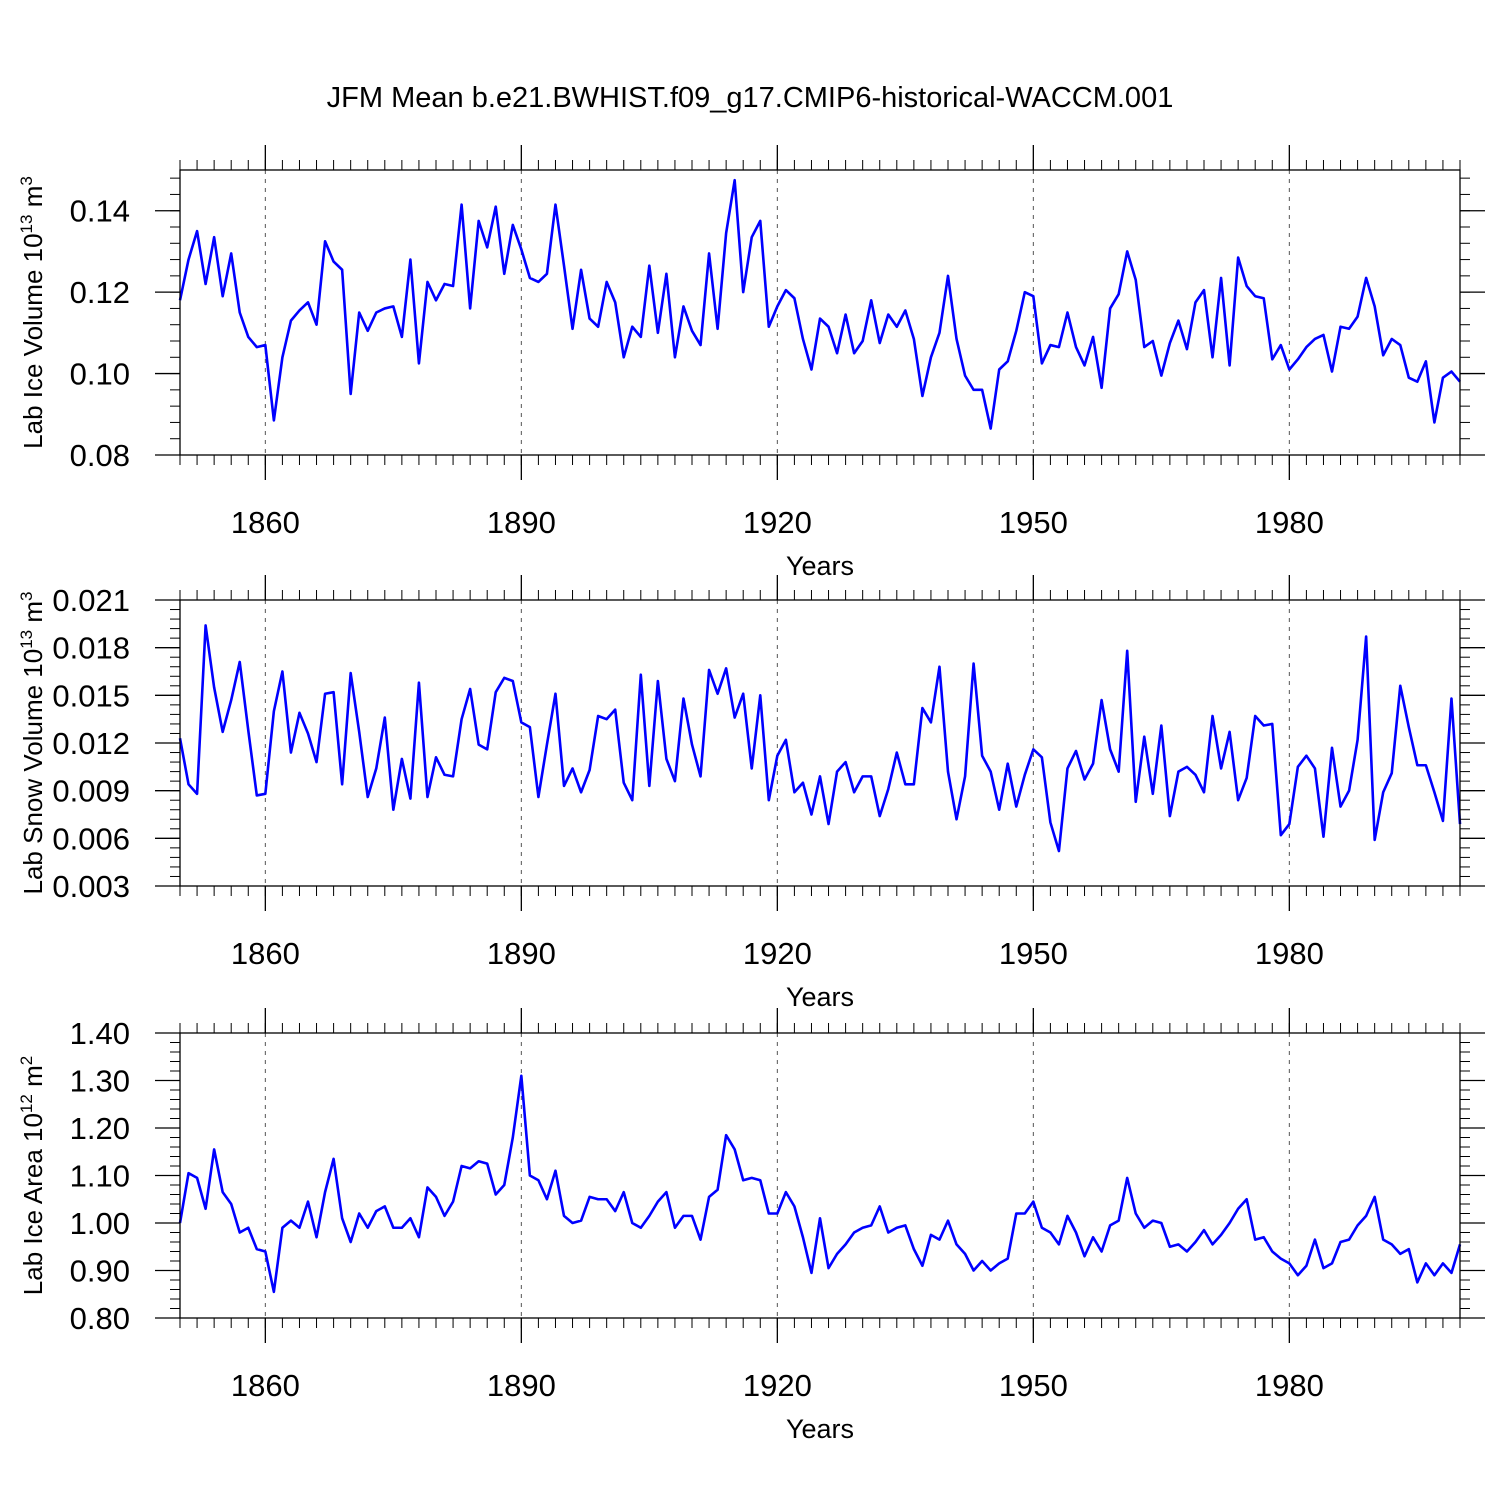 The image size is (1500, 1500). I want to click on y-axis-label-text: Lab Snow Volume 10, so click(33, 772).